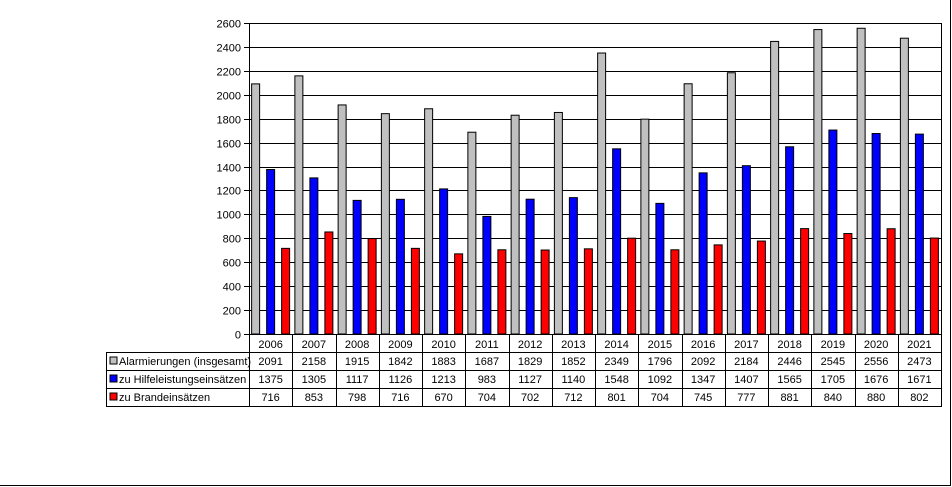 The width and height of the screenshot is (952, 487). Describe the element at coordinates (675, 292) in the screenshot. I see `bar-zu-brandeins-tzen-2015` at that location.